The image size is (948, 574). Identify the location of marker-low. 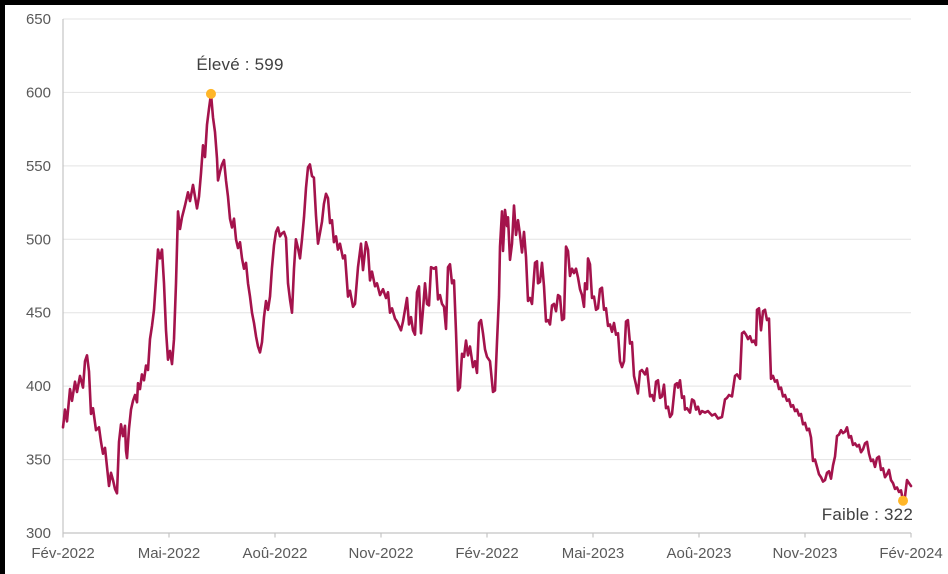
(903, 500).